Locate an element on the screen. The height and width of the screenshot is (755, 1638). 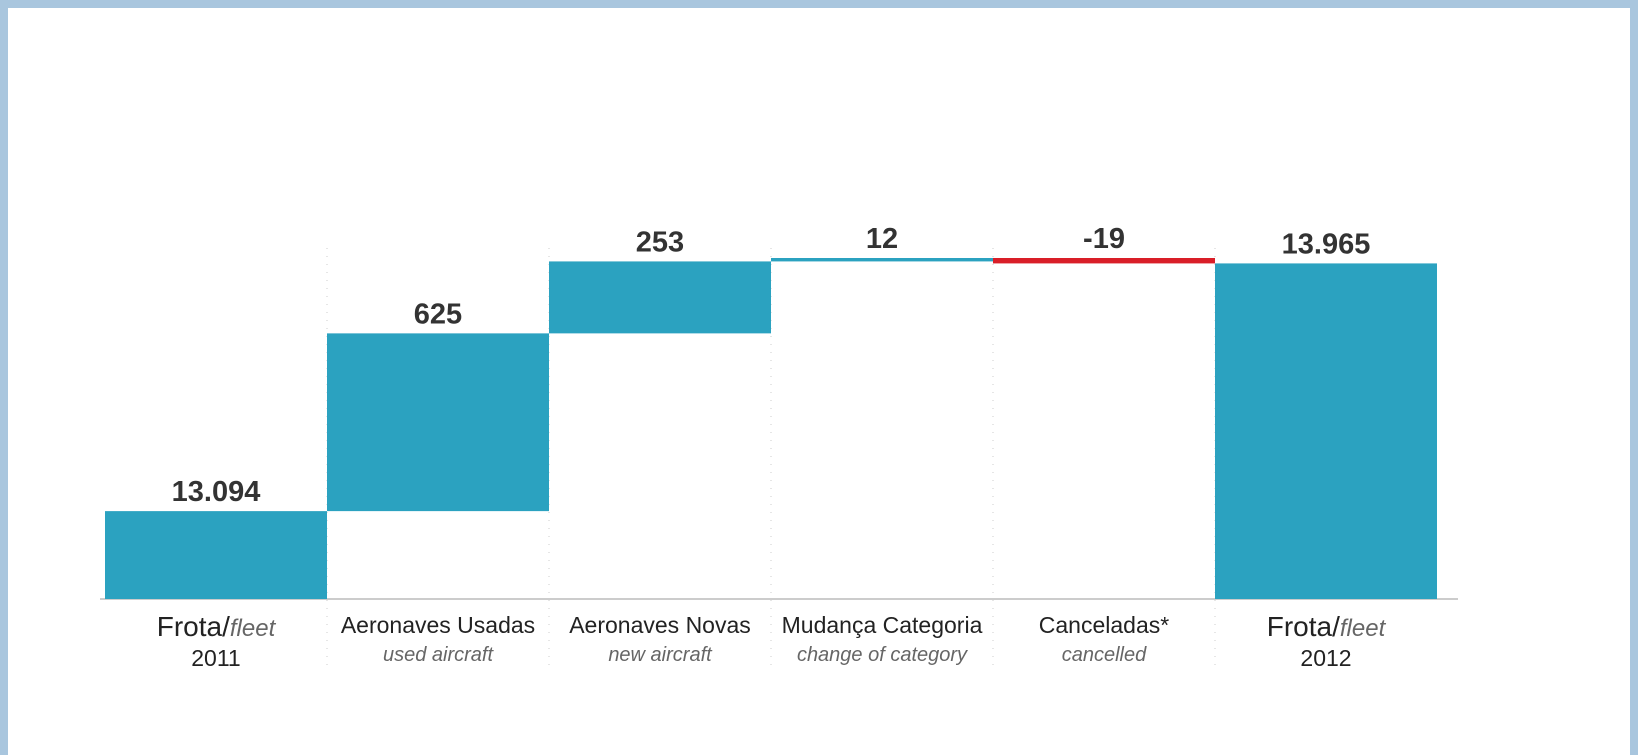
data-label-4: 12 is located at coordinates (882, 239).